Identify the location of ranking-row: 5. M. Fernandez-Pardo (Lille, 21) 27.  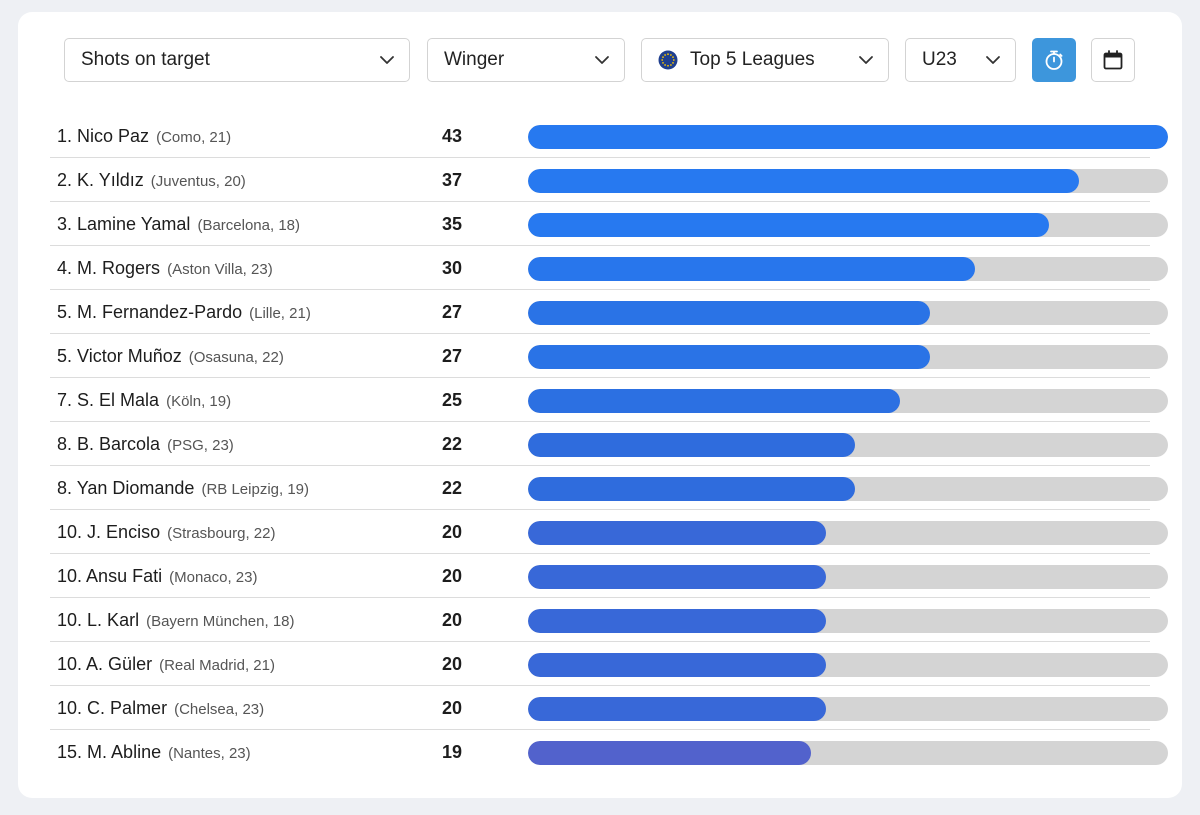
(609, 312).